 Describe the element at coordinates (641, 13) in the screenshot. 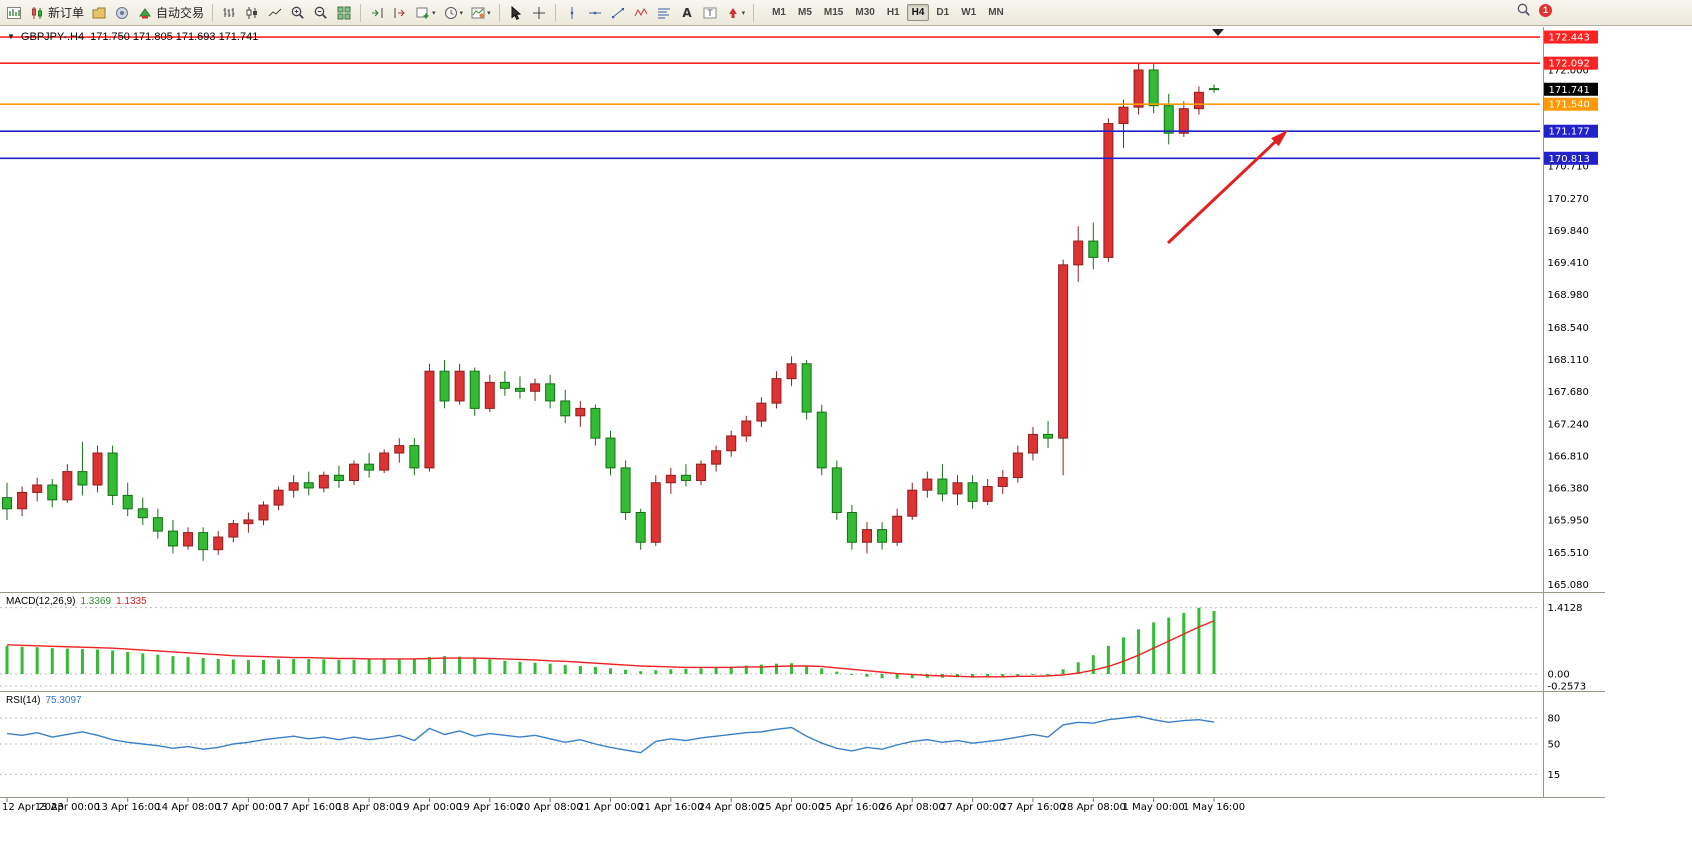

I see `wave-tool-icon` at that location.